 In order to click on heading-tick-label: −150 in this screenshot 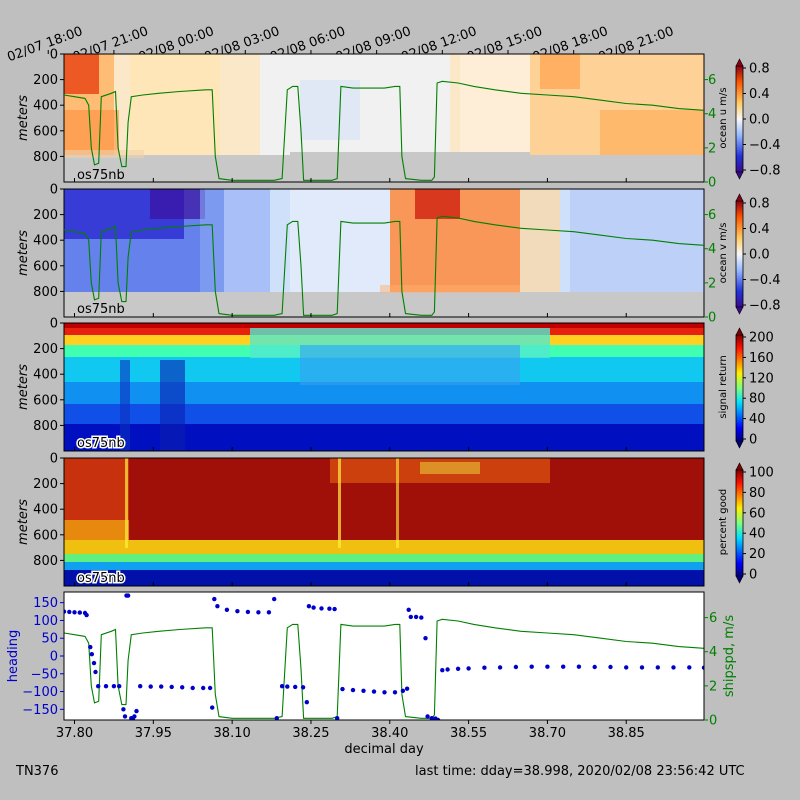, I will do `click(40, 710)`.